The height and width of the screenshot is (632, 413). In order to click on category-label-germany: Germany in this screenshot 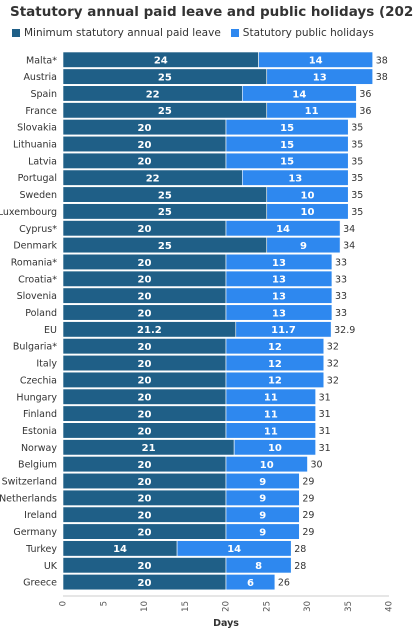, I will do `click(35, 532)`.